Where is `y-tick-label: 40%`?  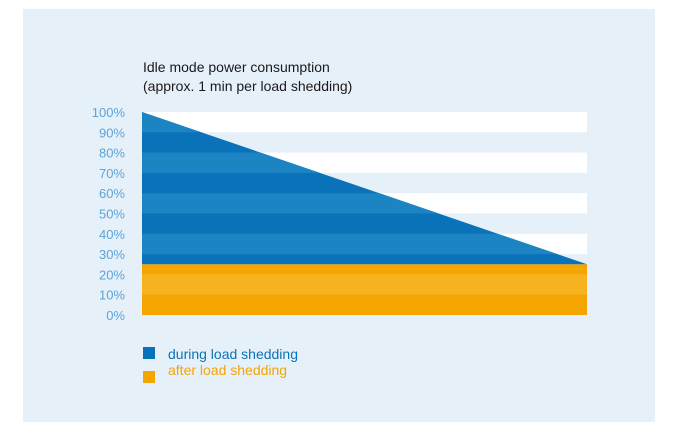 y-tick-label: 40% is located at coordinates (112, 234).